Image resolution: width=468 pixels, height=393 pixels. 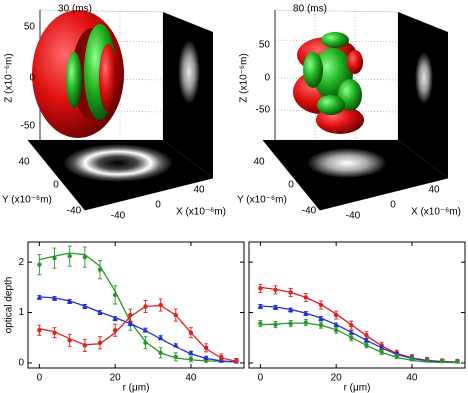 I want to click on red-inner, so click(x=108, y=78).